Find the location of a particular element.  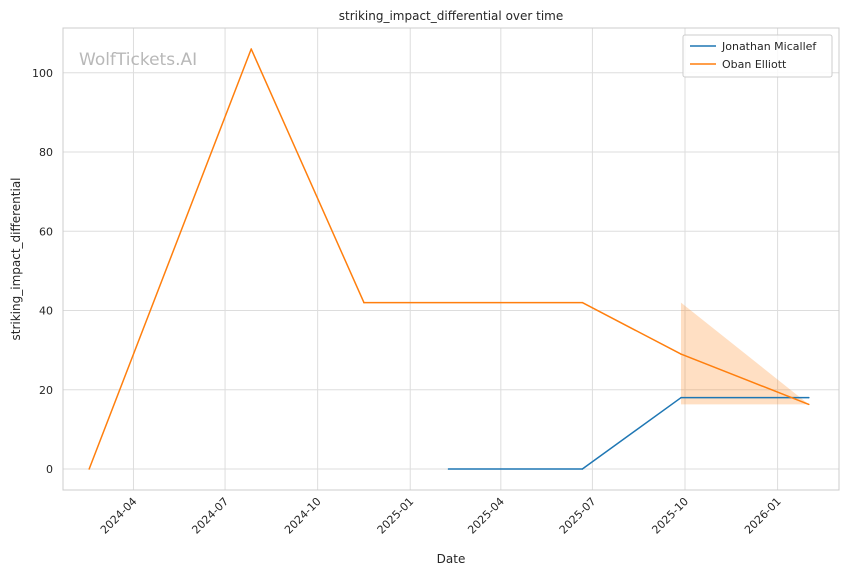

confidence-bands is located at coordinates (744, 353).